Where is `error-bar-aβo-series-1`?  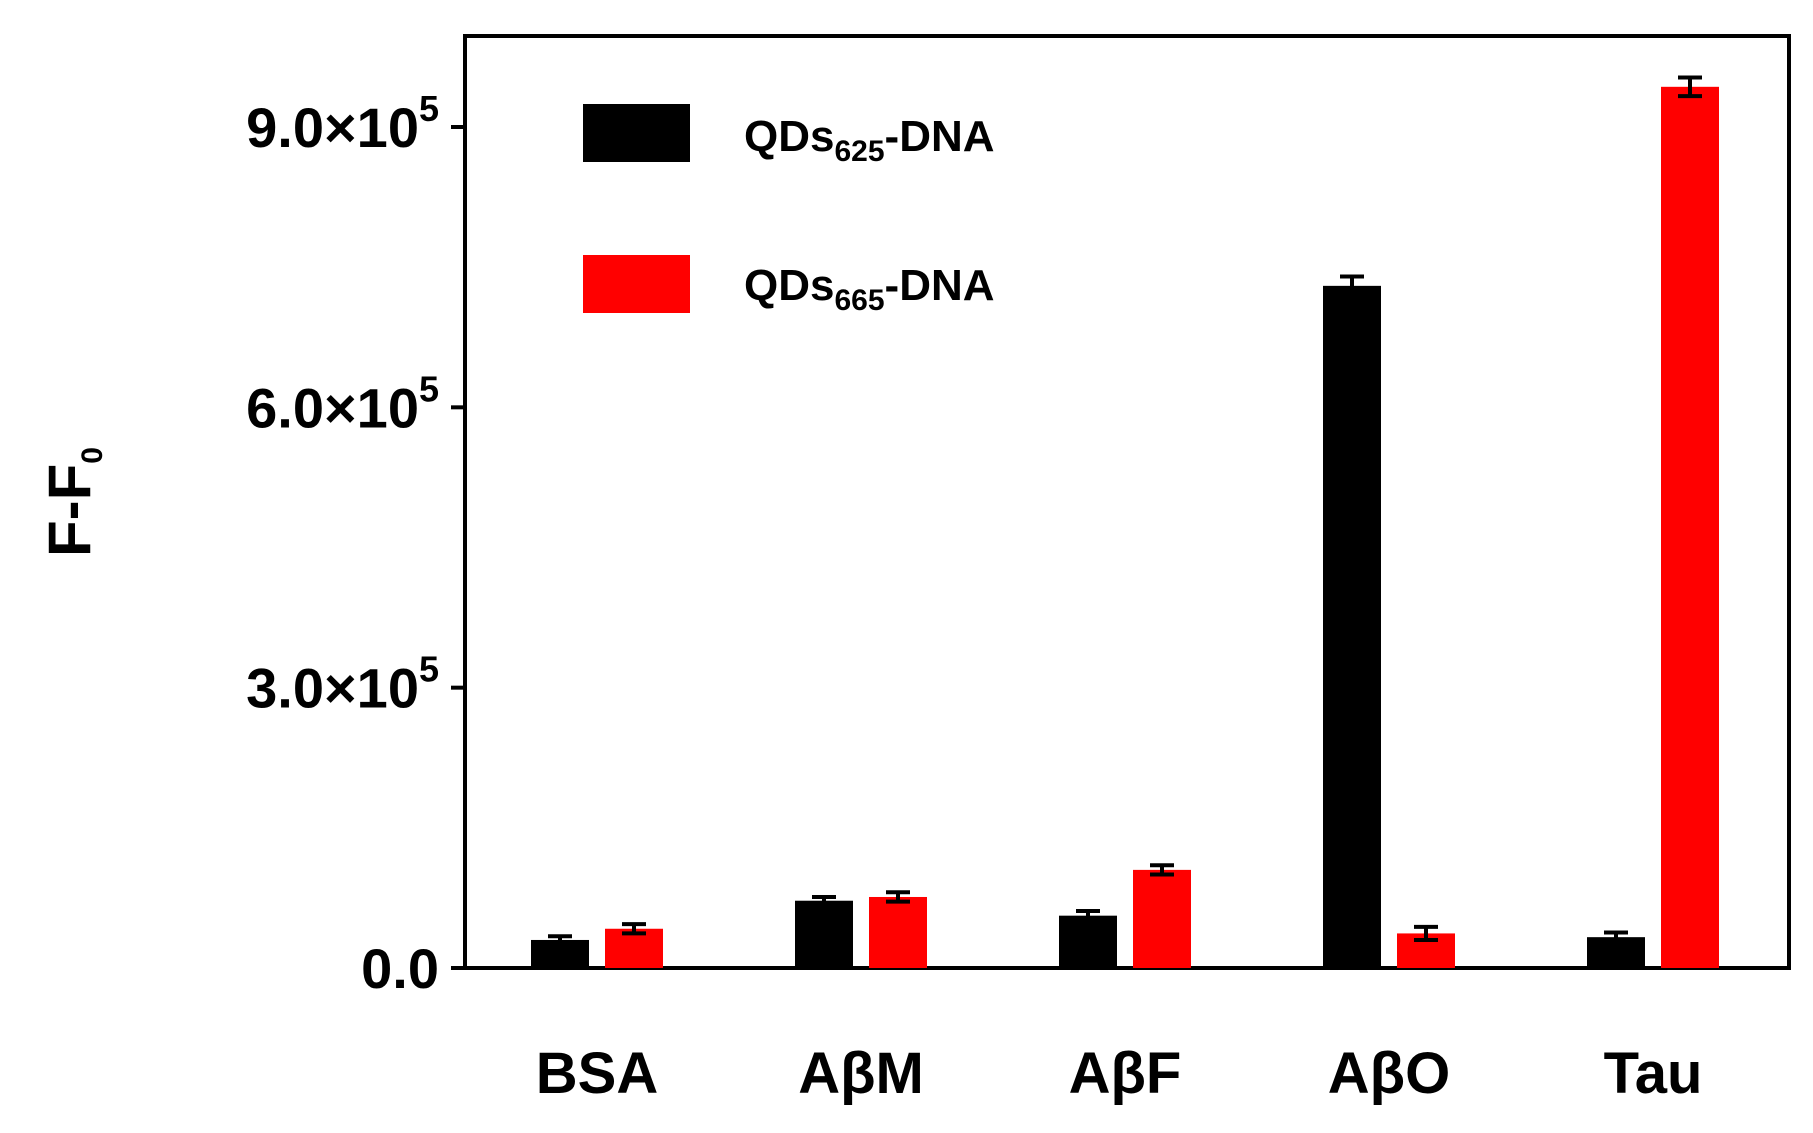
error-bar-aβo-series-1 is located at coordinates (1352, 286).